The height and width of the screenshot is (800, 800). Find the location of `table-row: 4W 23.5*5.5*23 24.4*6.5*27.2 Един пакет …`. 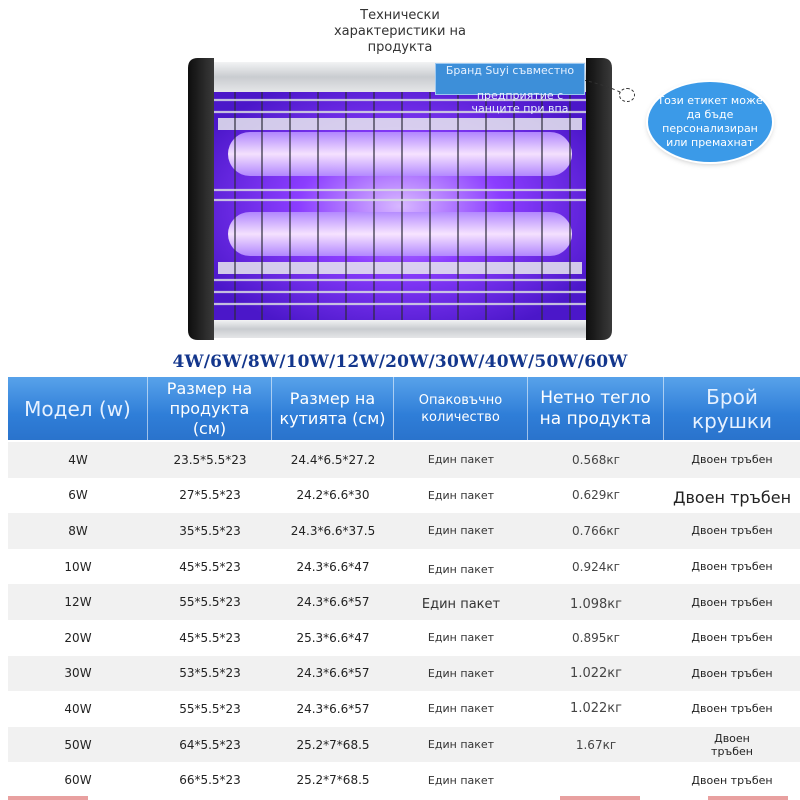

table-row: 4W 23.5*5.5*23 24.4*6.5*27.2 Един пакет … is located at coordinates (404, 460).